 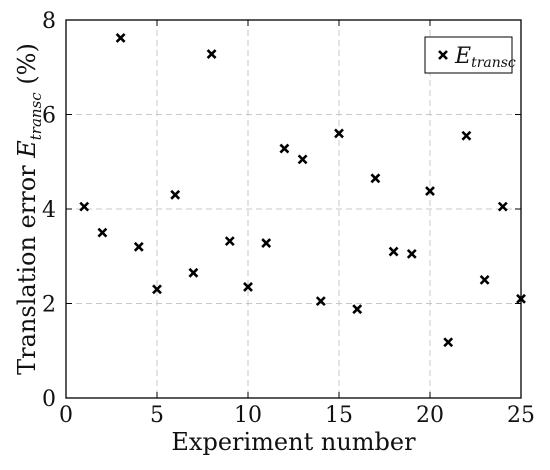 I want to click on y-axis-title-prefix: Translation error, so click(x=27, y=266).